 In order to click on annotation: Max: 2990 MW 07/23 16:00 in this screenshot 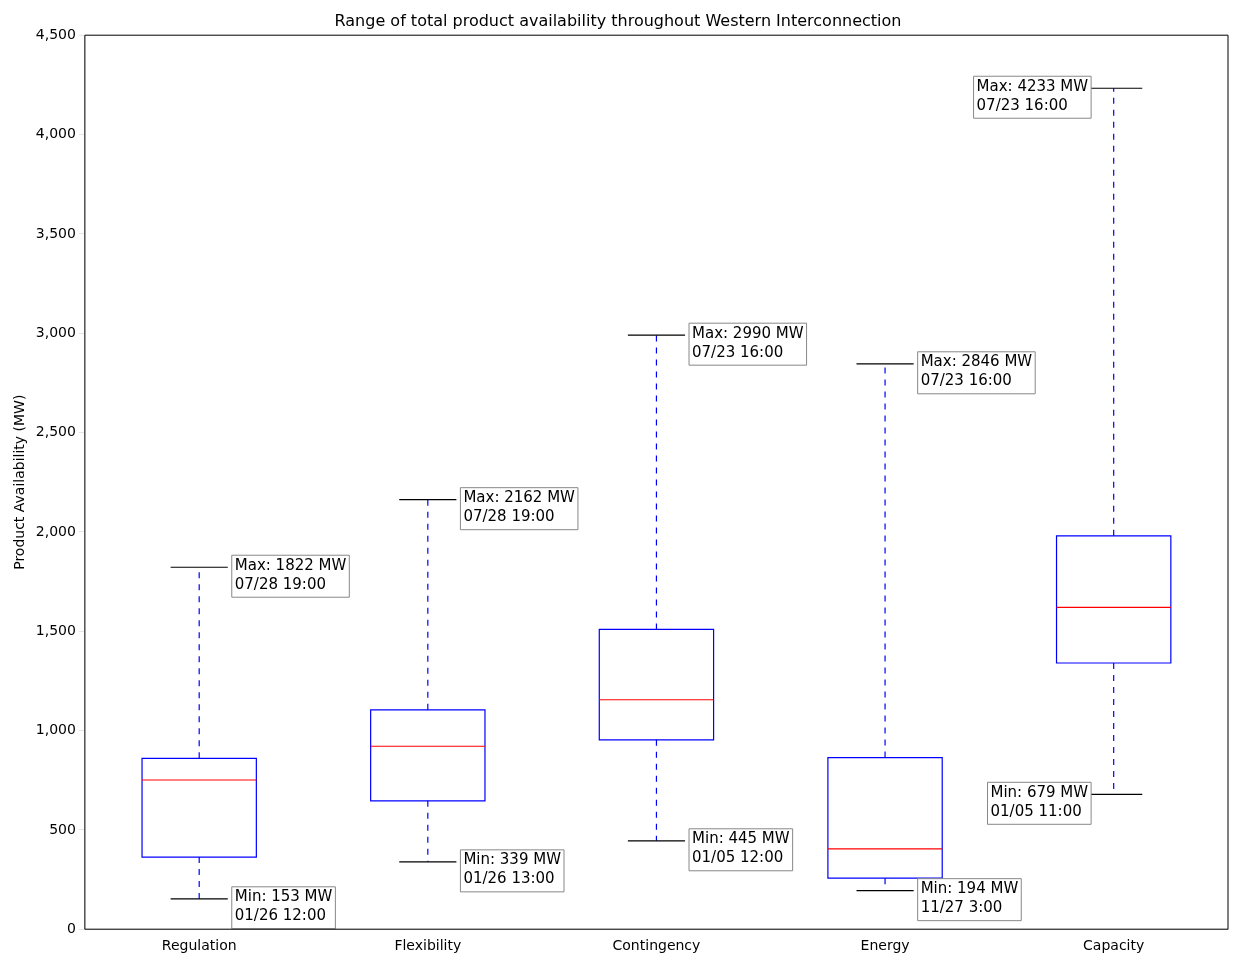, I will do `click(748, 342)`.